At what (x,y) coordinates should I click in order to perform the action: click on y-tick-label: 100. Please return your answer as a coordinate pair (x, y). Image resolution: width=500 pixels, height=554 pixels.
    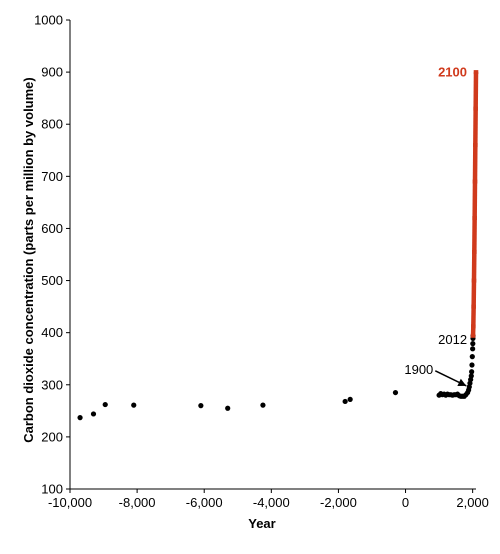
    Looking at the image, I should click on (52, 489).